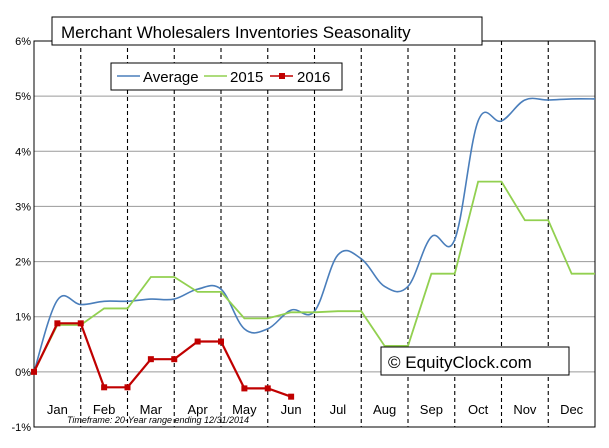  I want to click on x-tick-label: Nov, so click(525, 409).